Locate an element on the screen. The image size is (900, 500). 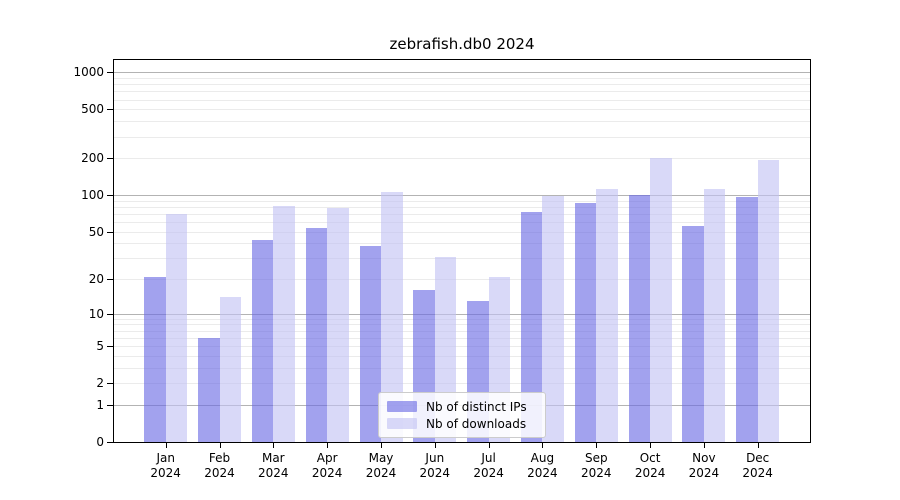
bar-distinct-ips-may is located at coordinates (370, 344).